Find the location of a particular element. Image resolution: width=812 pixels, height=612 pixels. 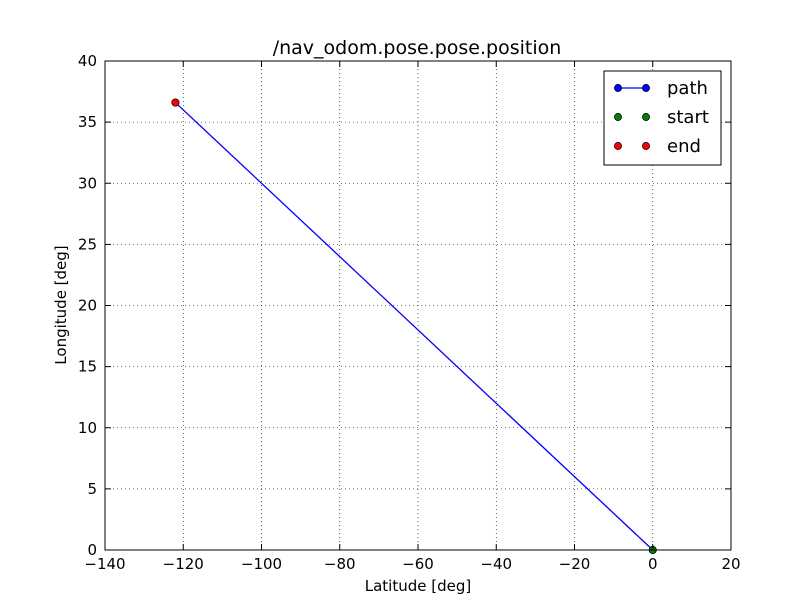

series-end-point is located at coordinates (175, 102).